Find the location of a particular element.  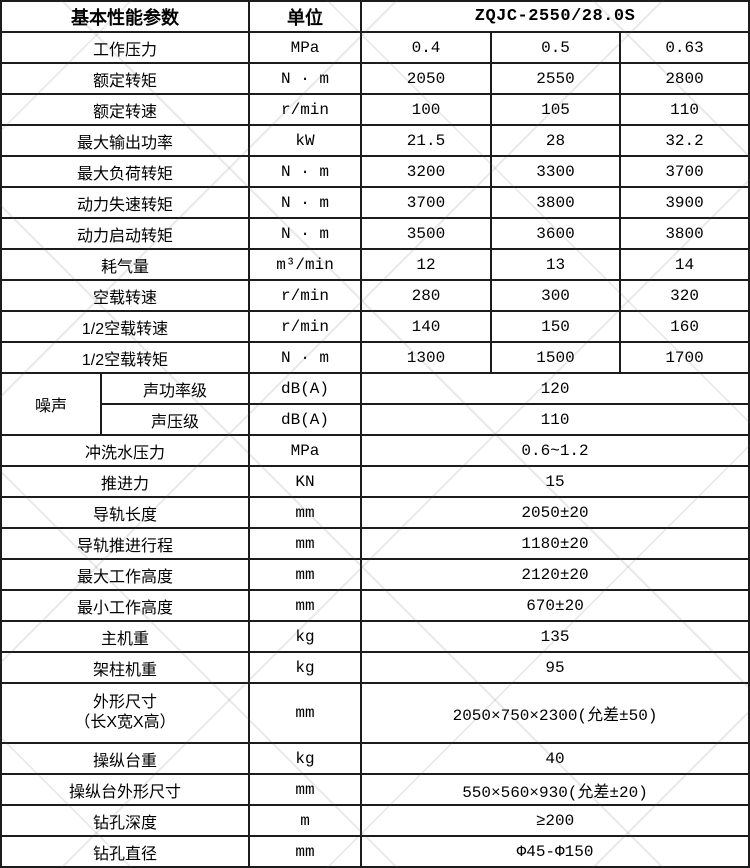

row-value: 2120±20 is located at coordinates (554, 574).